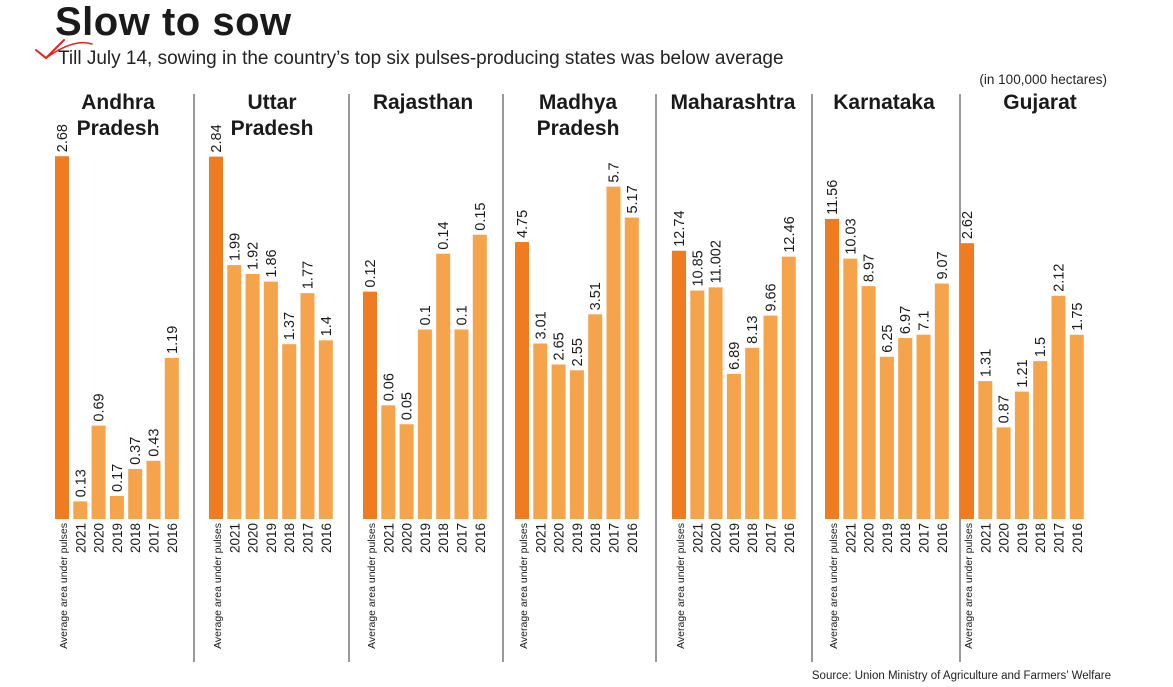 The image size is (1173, 687). What do you see at coordinates (698, 268) in the screenshot?
I see `value-label: 10.85` at bounding box center [698, 268].